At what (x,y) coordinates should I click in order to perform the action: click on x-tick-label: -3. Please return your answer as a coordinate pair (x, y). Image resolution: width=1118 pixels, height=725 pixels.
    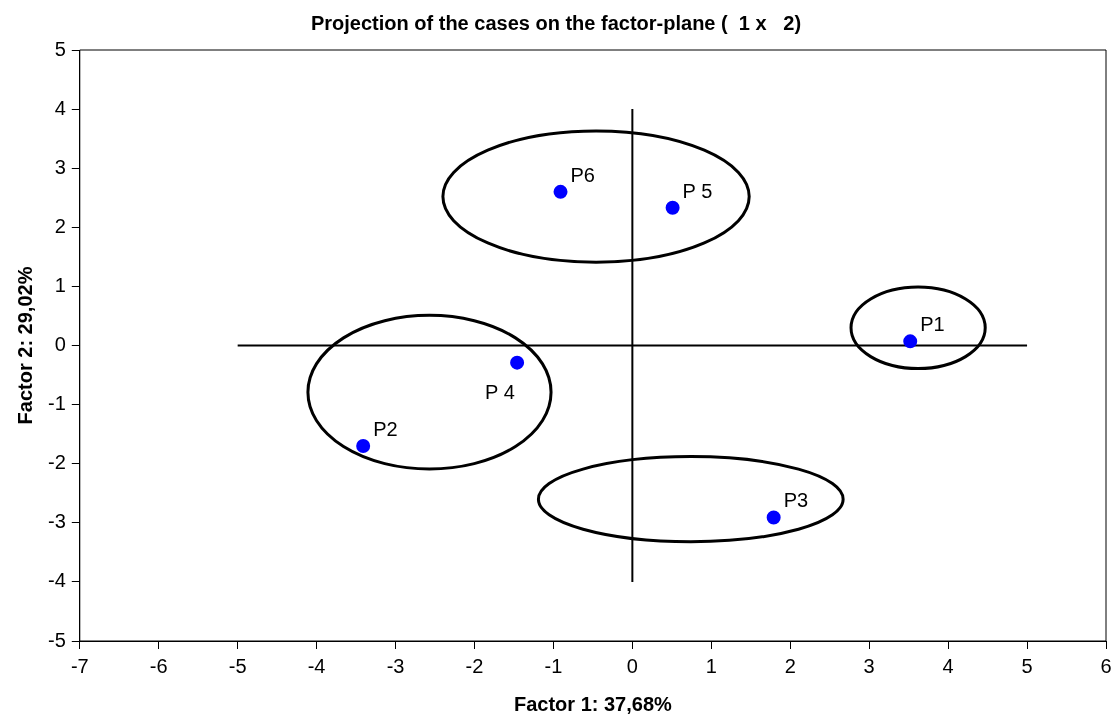
    Looking at the image, I should click on (395, 665).